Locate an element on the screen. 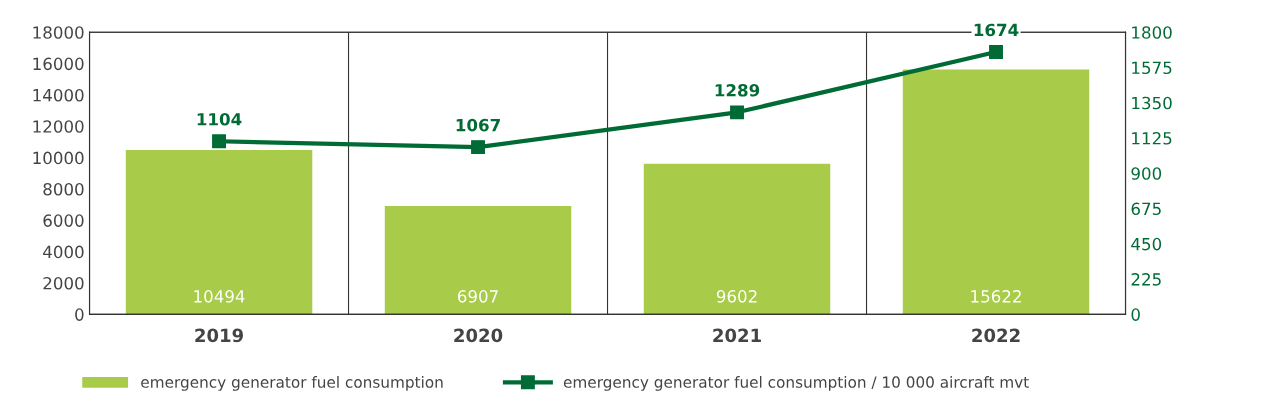  x-tick-label: 2022 is located at coordinates (996, 335).